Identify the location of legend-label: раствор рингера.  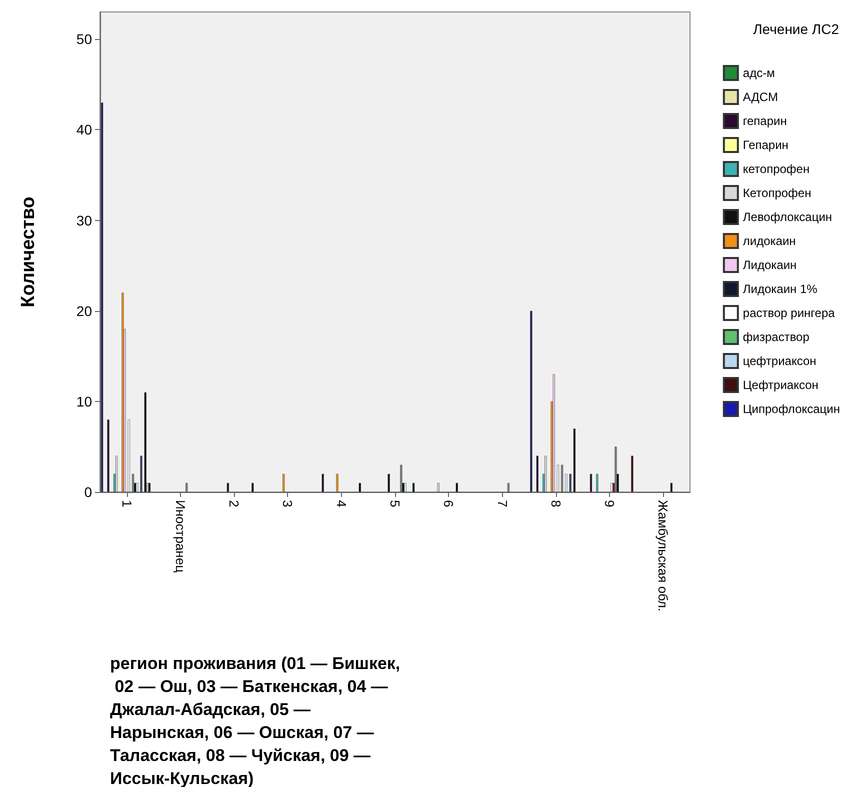
(789, 313).